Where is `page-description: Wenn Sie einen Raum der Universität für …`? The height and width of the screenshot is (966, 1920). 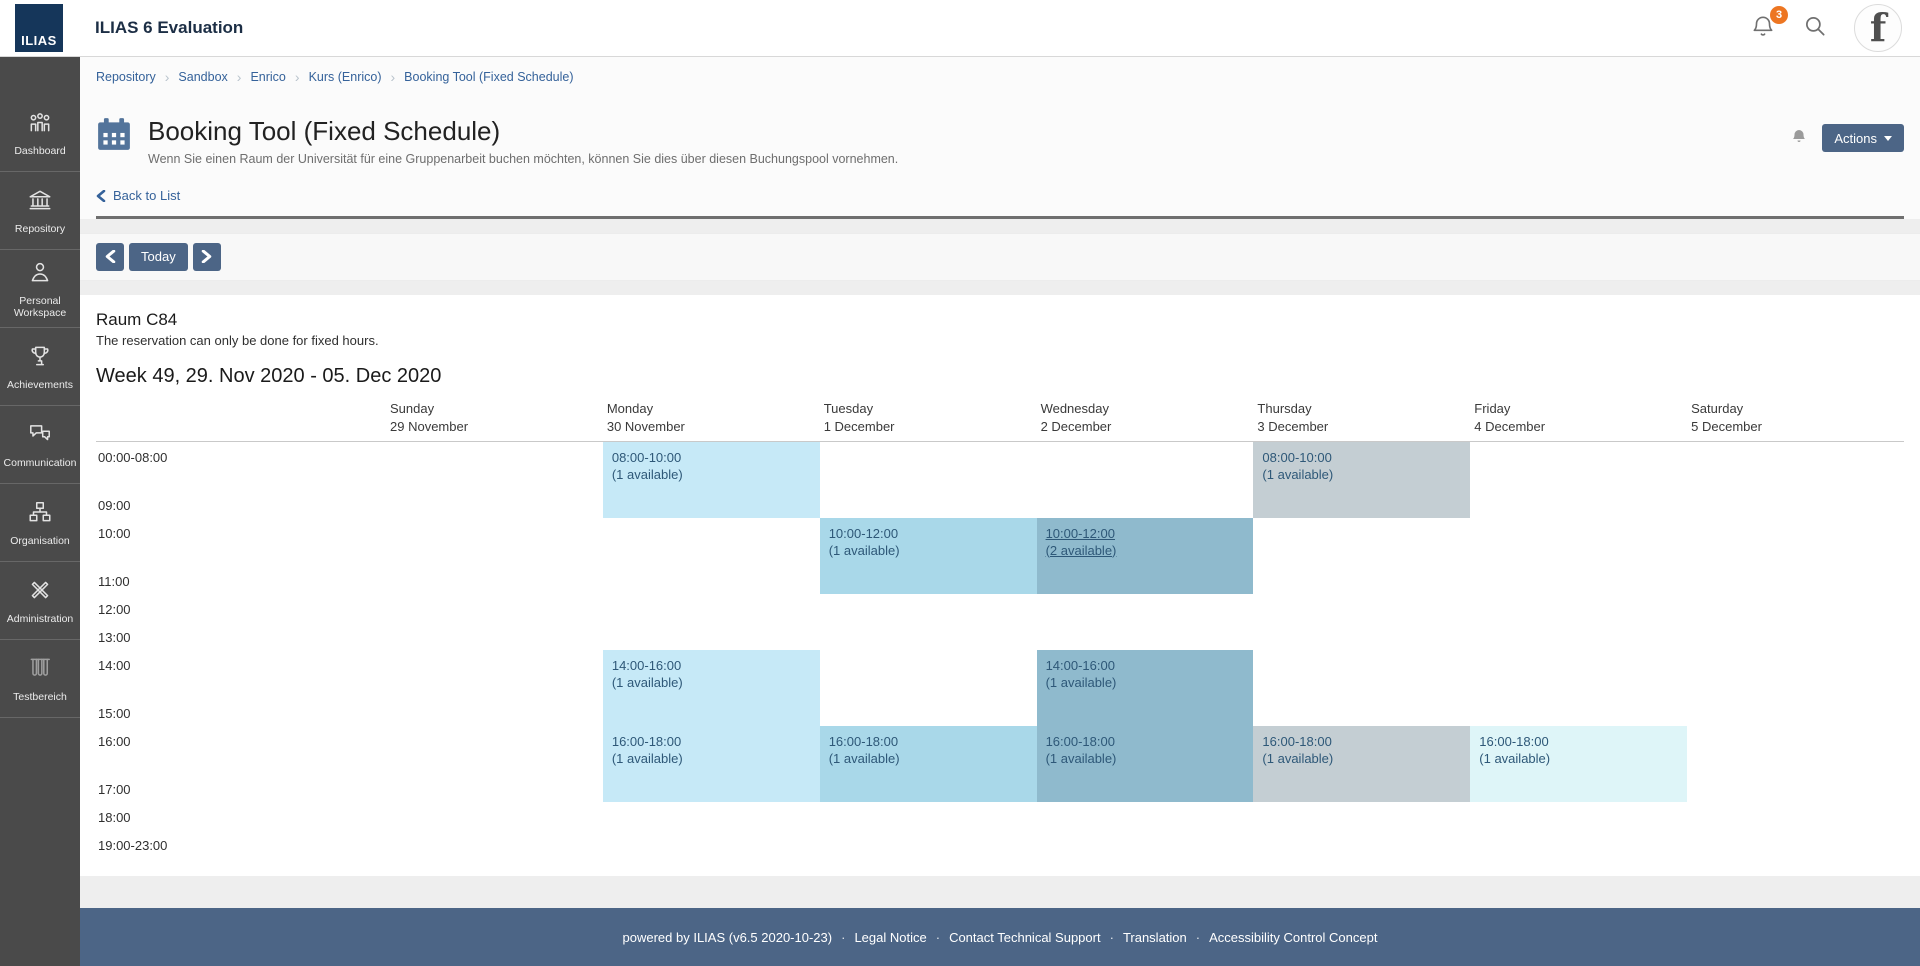 page-description: Wenn Sie einen Raum der Universität für … is located at coordinates (523, 159).